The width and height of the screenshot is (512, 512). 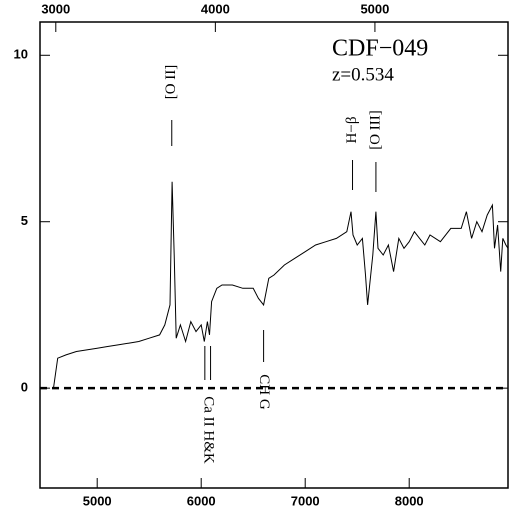 What do you see at coordinates (171, 82) in the screenshot?
I see `line-label: [O II]` at bounding box center [171, 82].